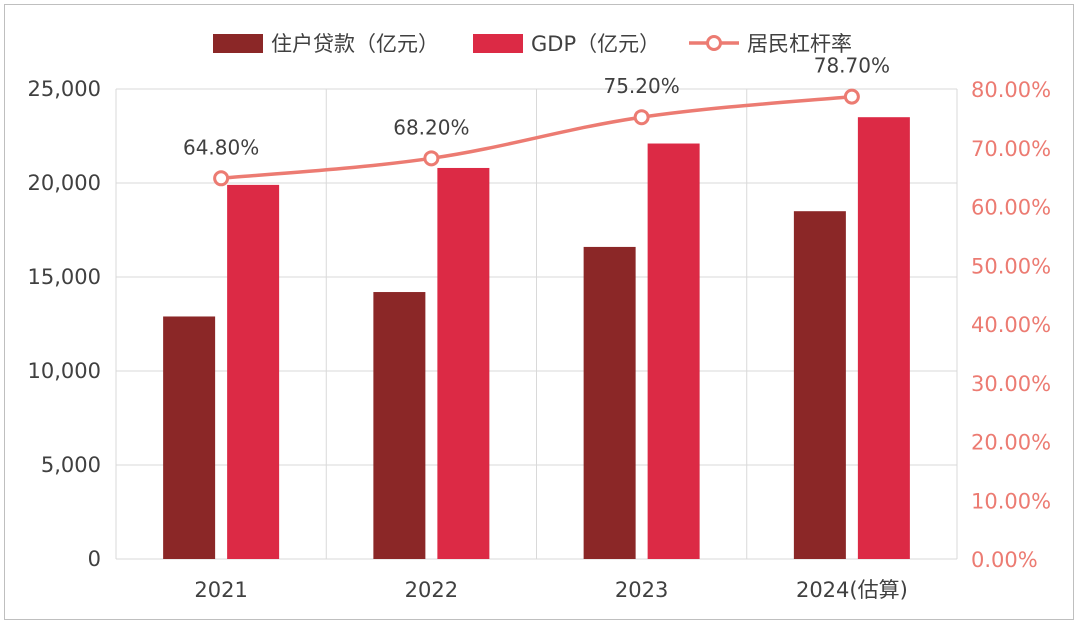 The image size is (1080, 626). Describe the element at coordinates (550, 590) in the screenshot. I see `x-axis: 2021 2022 2023 2024(估算)` at that location.